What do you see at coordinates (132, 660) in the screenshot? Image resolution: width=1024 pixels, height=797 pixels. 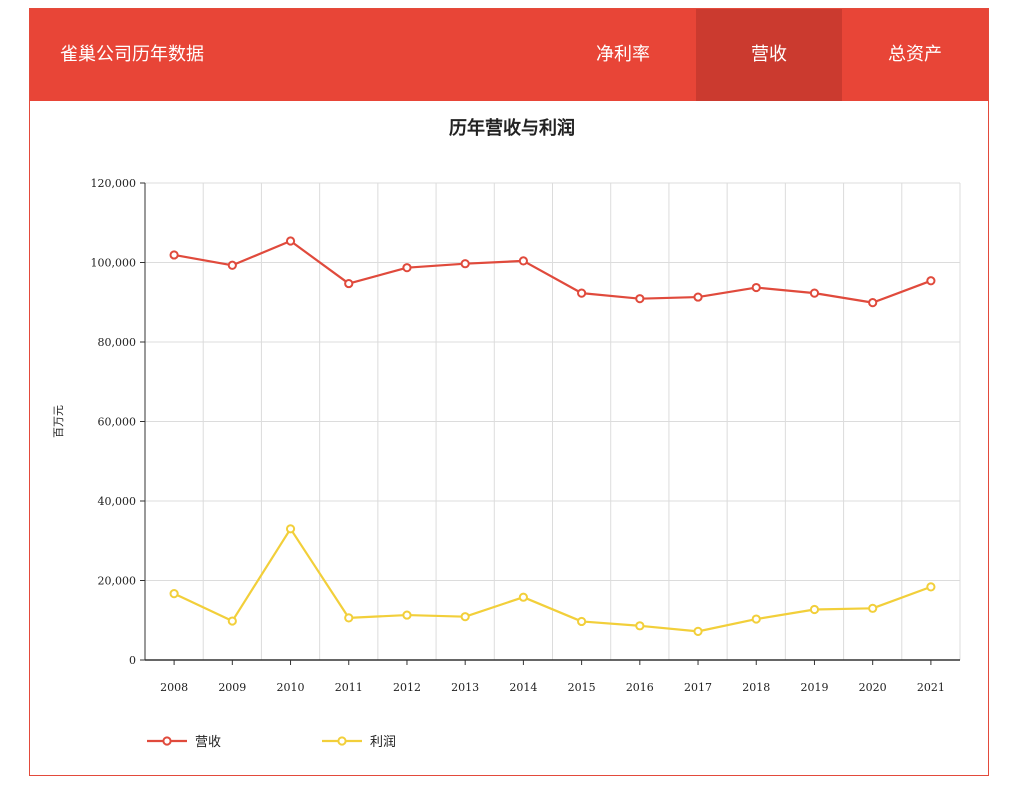 I see `y-tick-label: 0` at bounding box center [132, 660].